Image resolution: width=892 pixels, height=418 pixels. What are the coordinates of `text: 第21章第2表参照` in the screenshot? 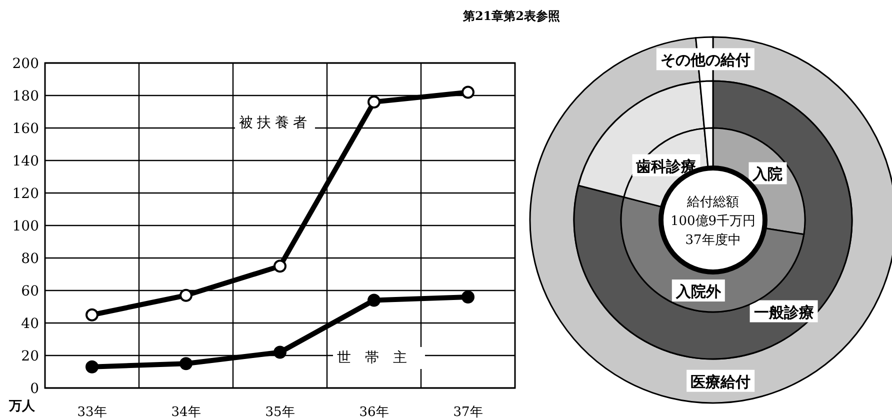 It's located at (511, 16).